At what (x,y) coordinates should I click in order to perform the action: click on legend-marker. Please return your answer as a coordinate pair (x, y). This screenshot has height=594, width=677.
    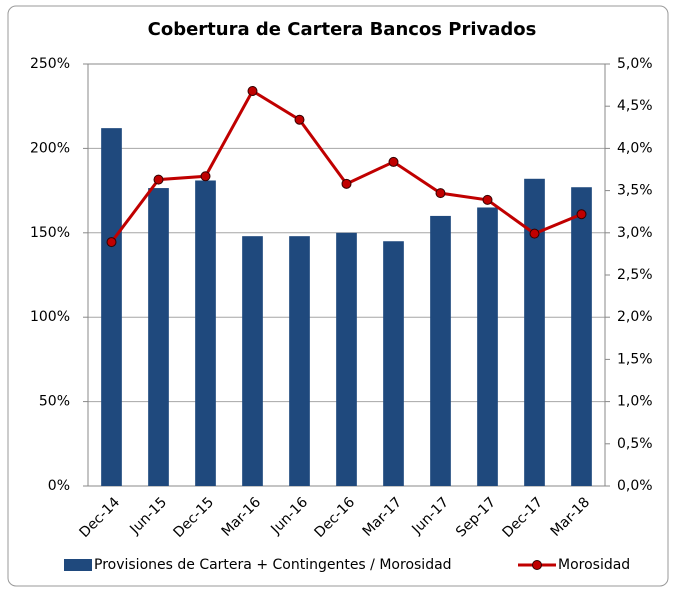
    Looking at the image, I should click on (537, 565).